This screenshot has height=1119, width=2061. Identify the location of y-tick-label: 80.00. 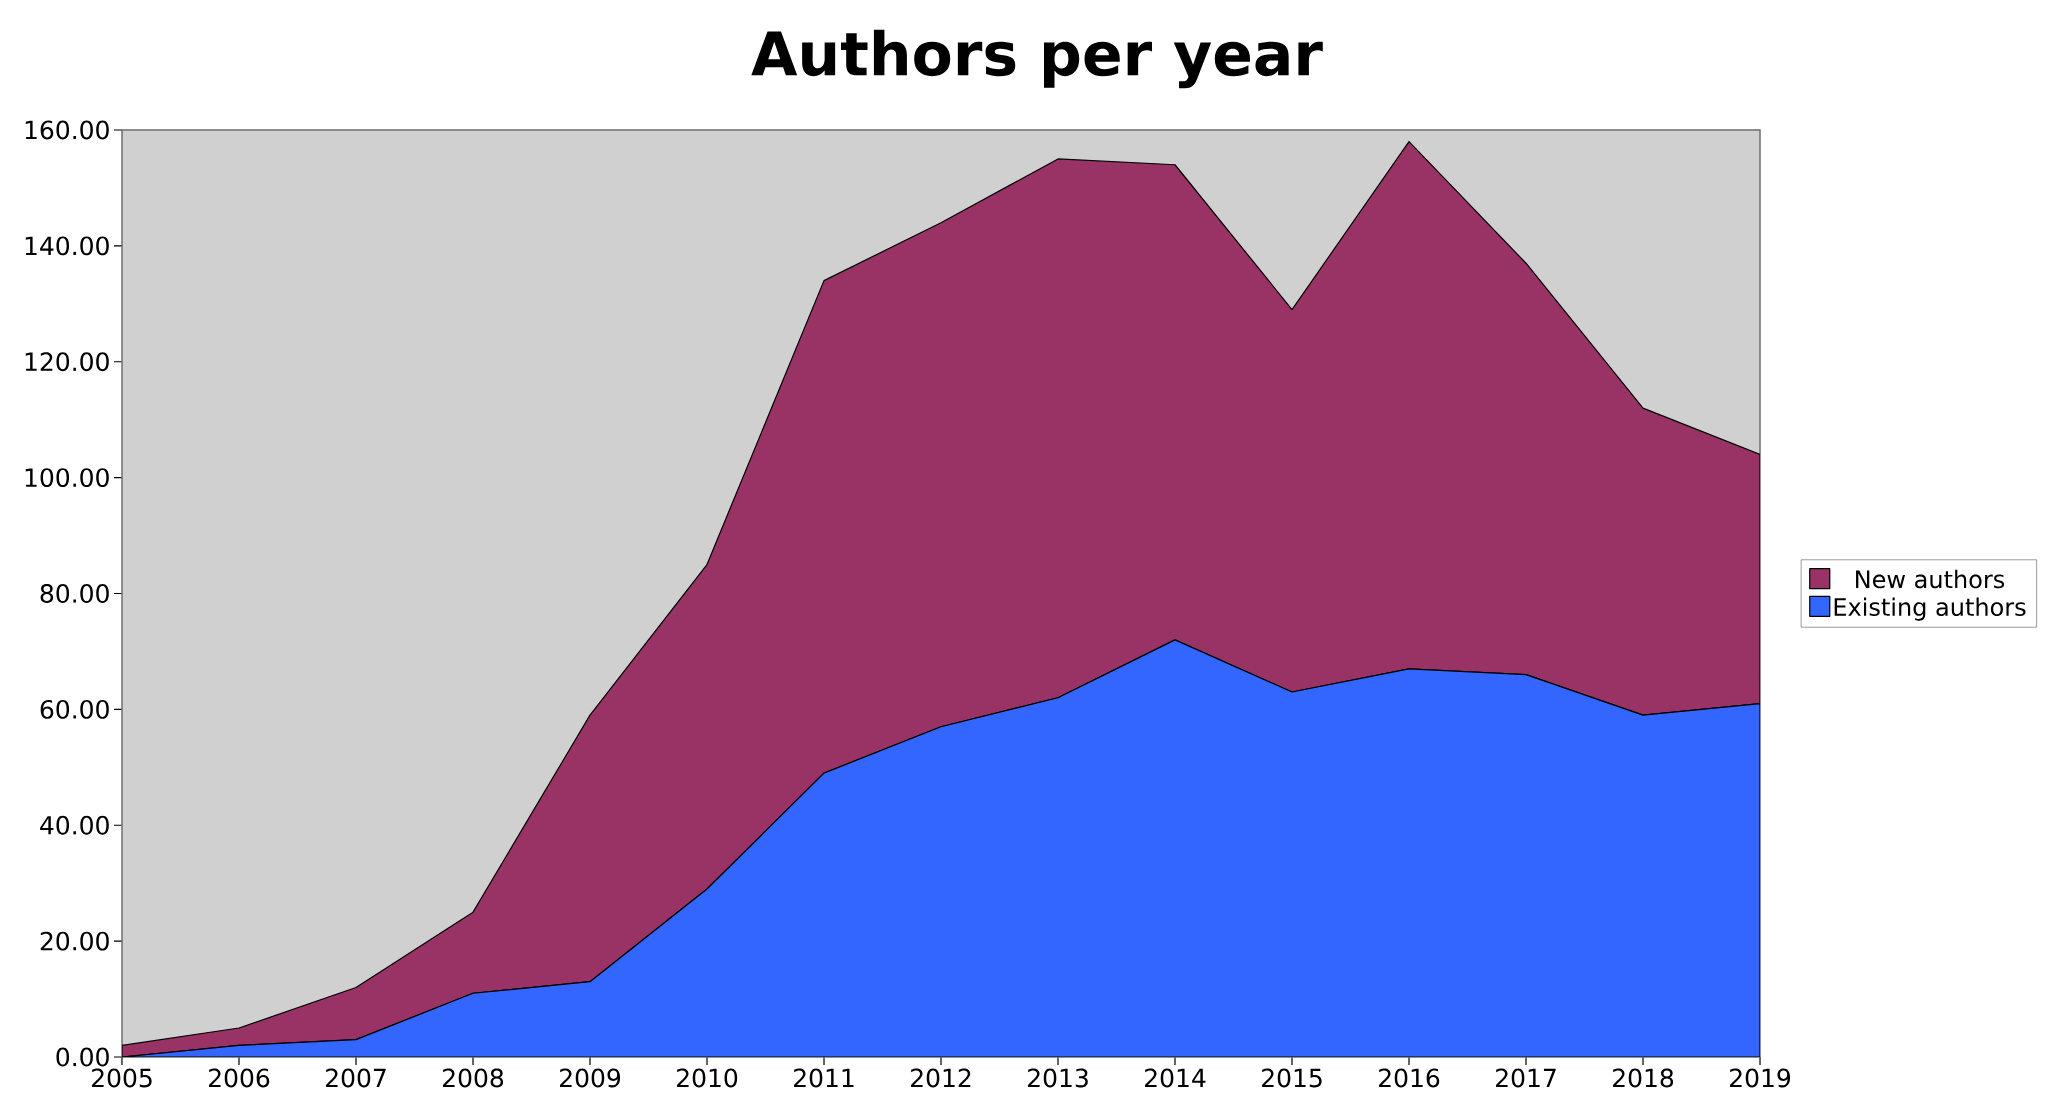
(74, 593).